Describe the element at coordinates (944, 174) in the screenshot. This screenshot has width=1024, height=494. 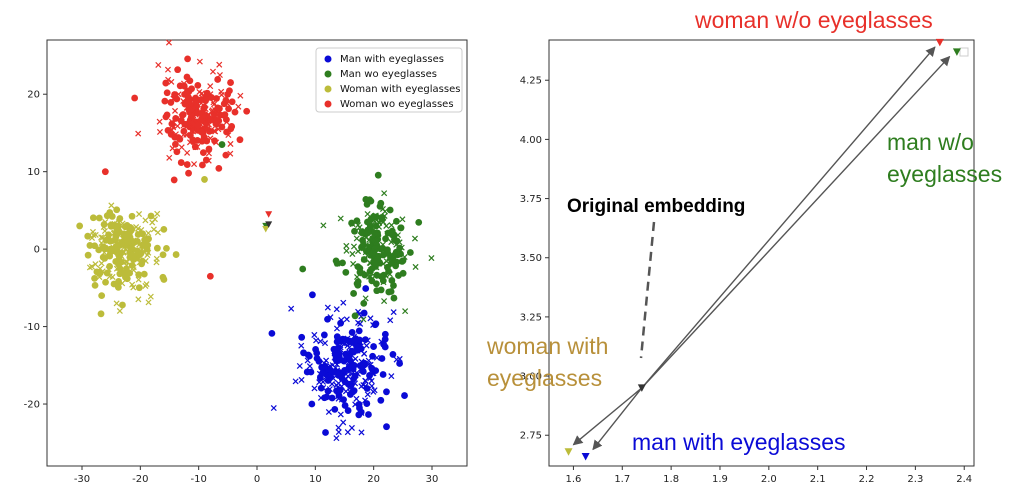
I see `annotation-man-wo-line2: eyeglasses` at that location.